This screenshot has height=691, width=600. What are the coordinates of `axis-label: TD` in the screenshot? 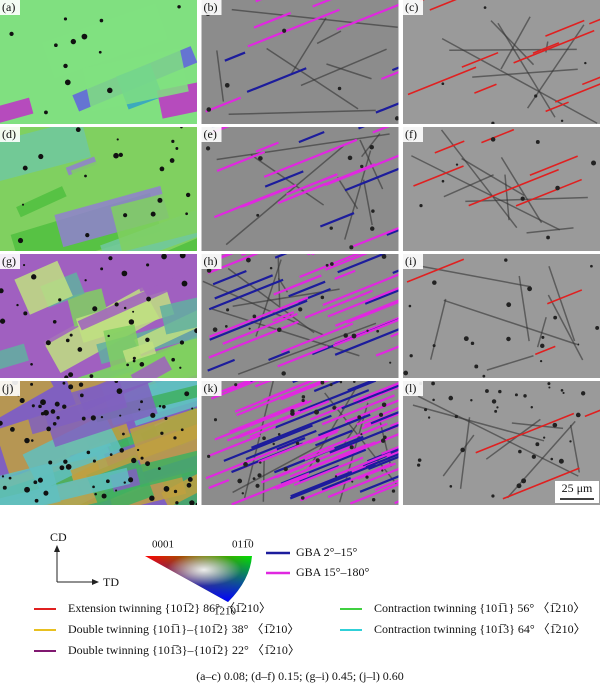 It's located at (111, 582).